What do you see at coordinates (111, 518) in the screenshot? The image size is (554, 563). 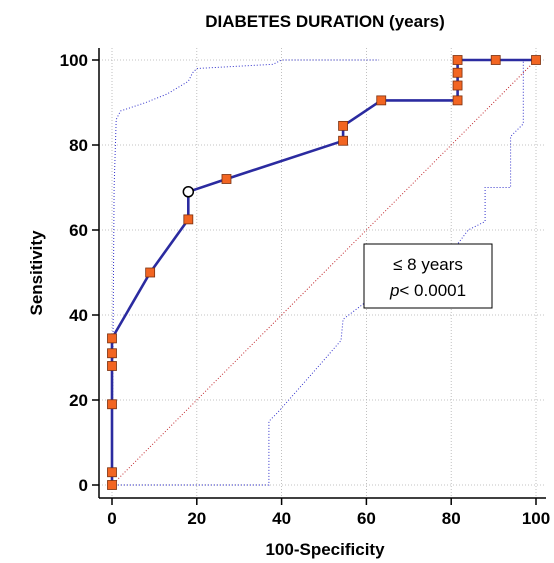 I see `x-tick-label: 0` at bounding box center [111, 518].